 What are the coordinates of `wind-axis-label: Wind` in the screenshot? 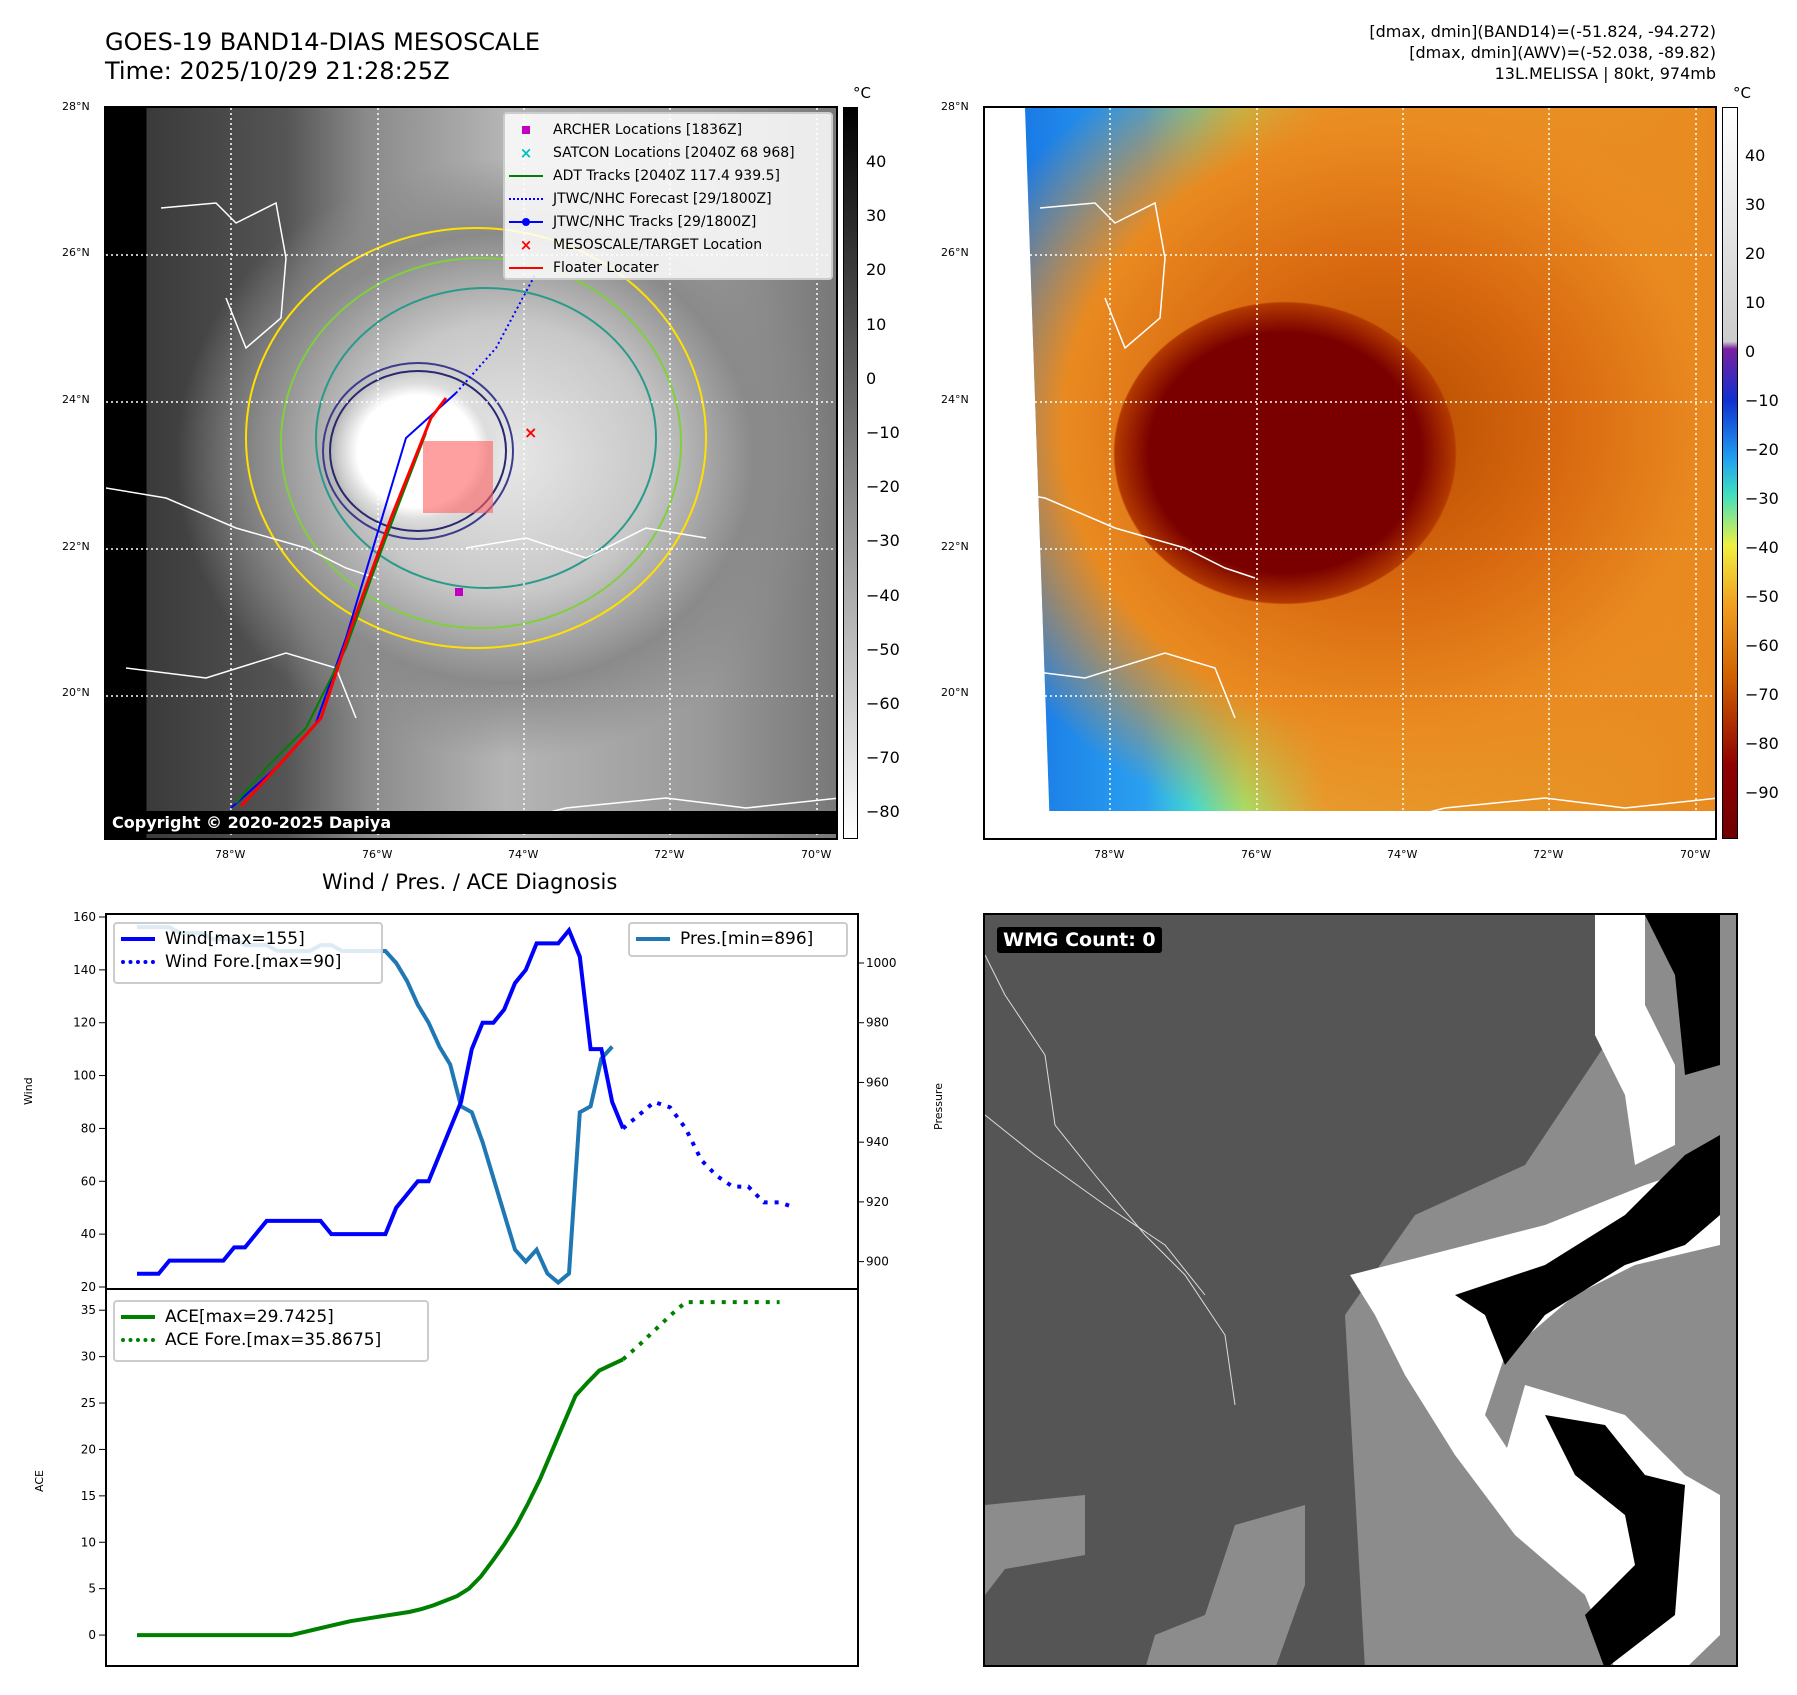 It's located at (28, 1091).